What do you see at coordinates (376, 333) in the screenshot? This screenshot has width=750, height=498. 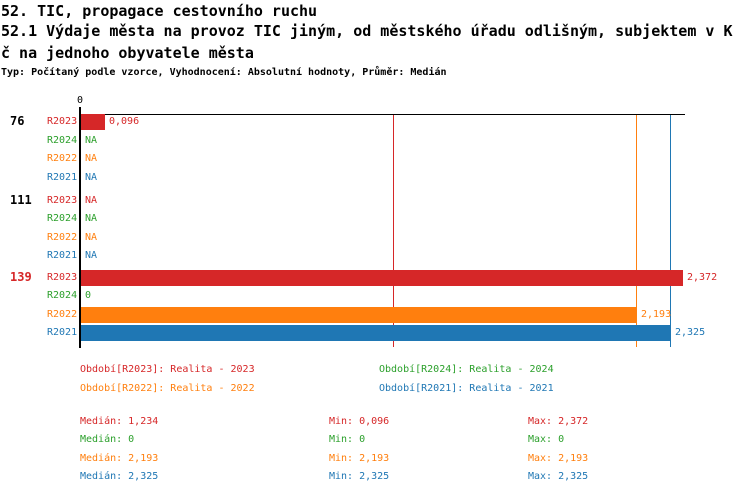 I see `bar-r2021-group139` at bounding box center [376, 333].